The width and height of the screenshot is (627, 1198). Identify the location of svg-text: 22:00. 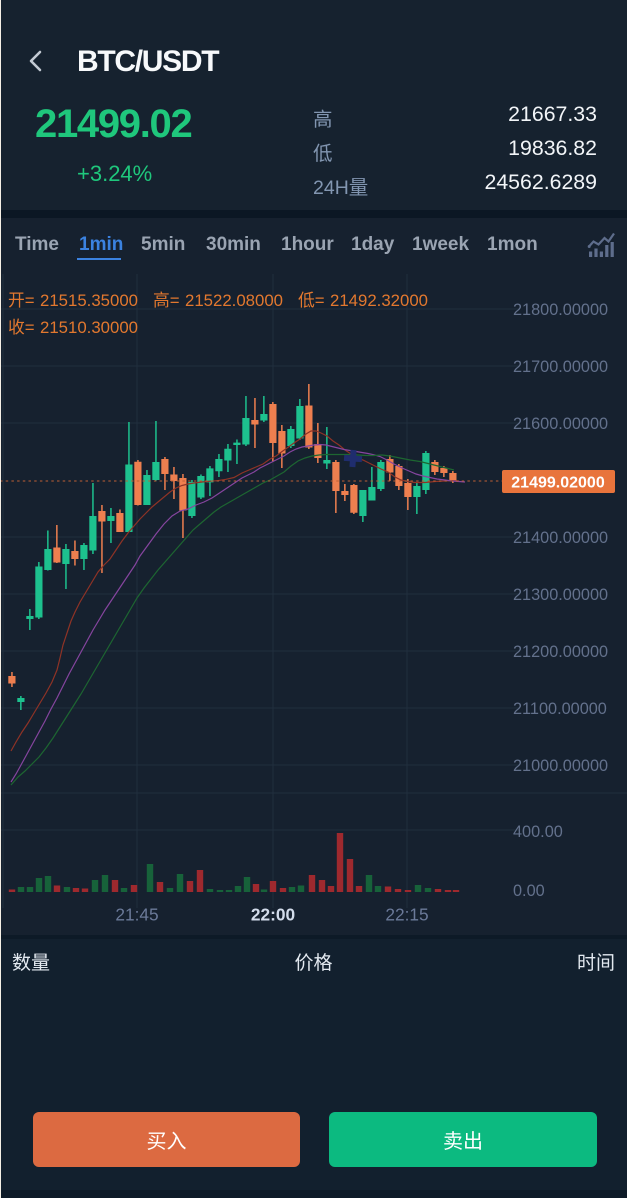
(273, 915).